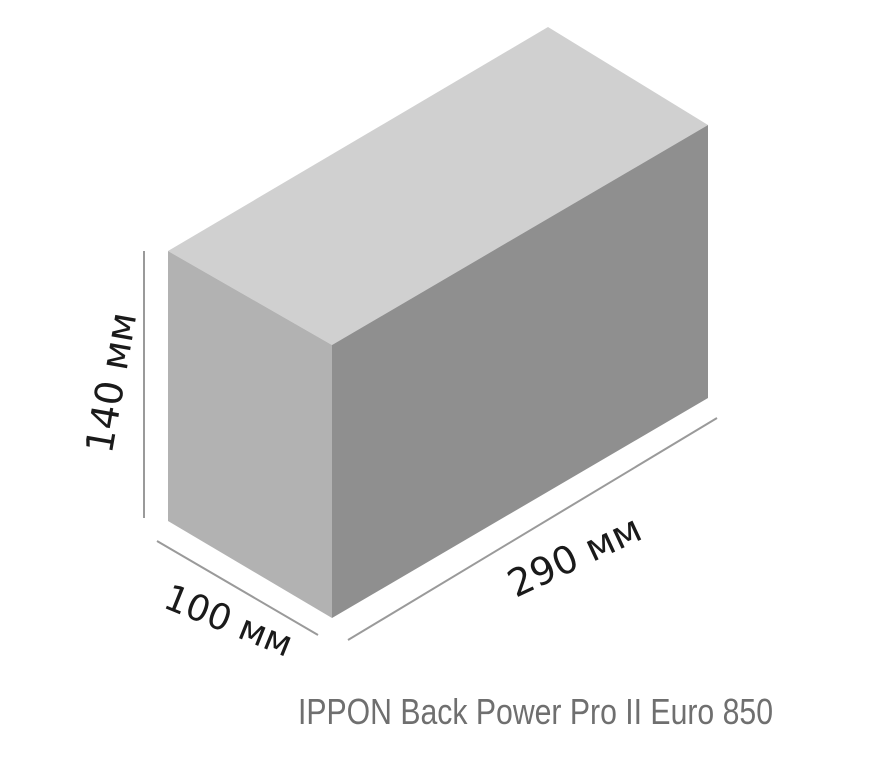 The width and height of the screenshot is (895, 768). I want to click on height-label: 140 мм, so click(111, 382).